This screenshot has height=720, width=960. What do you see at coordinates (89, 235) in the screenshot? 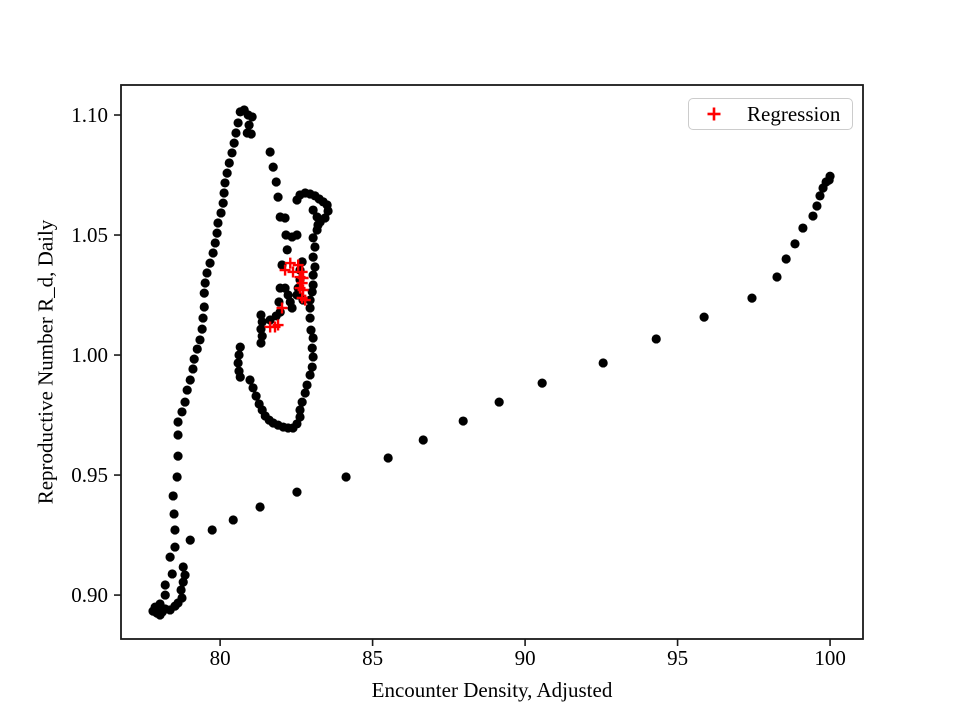
I see `y-tick-label: 1.05` at bounding box center [89, 235].